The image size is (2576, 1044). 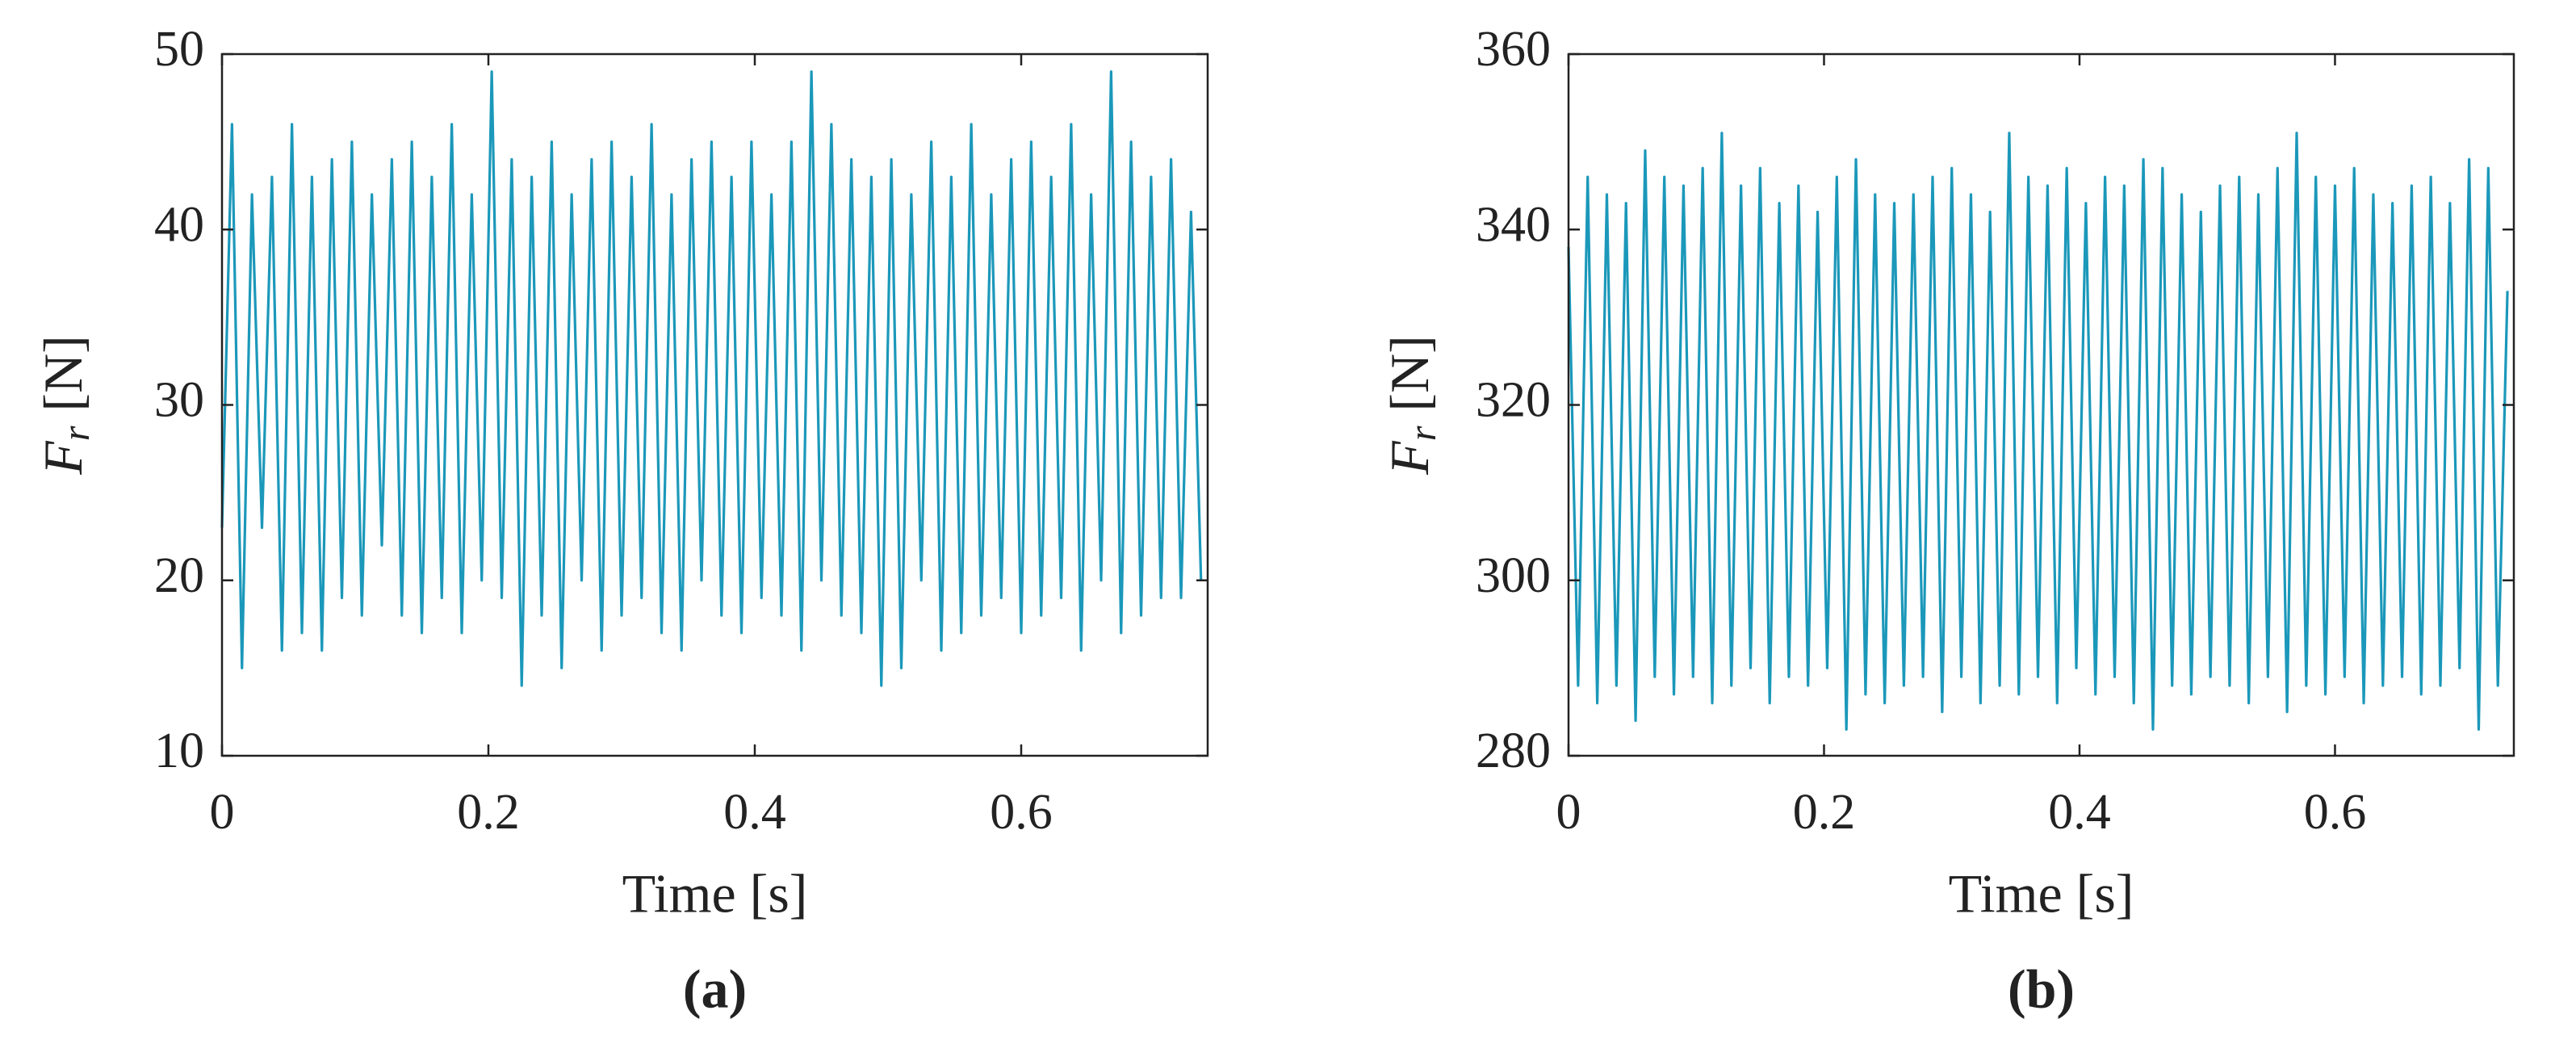 What do you see at coordinates (1513, 224) in the screenshot?
I see `y-tick-label: 340` at bounding box center [1513, 224].